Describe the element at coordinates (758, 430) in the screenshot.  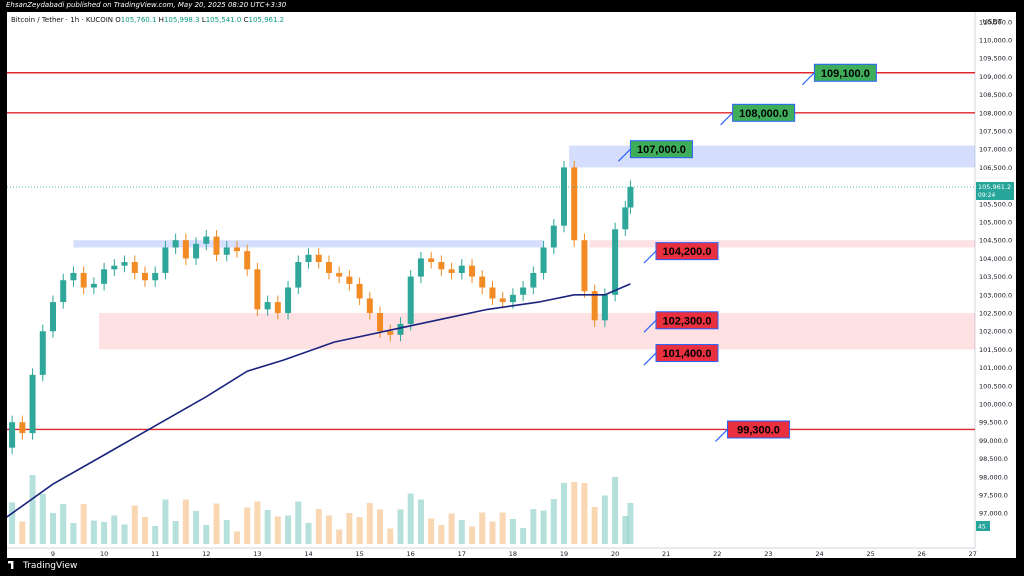
I see `annotation-text: 99,300.0` at that location.